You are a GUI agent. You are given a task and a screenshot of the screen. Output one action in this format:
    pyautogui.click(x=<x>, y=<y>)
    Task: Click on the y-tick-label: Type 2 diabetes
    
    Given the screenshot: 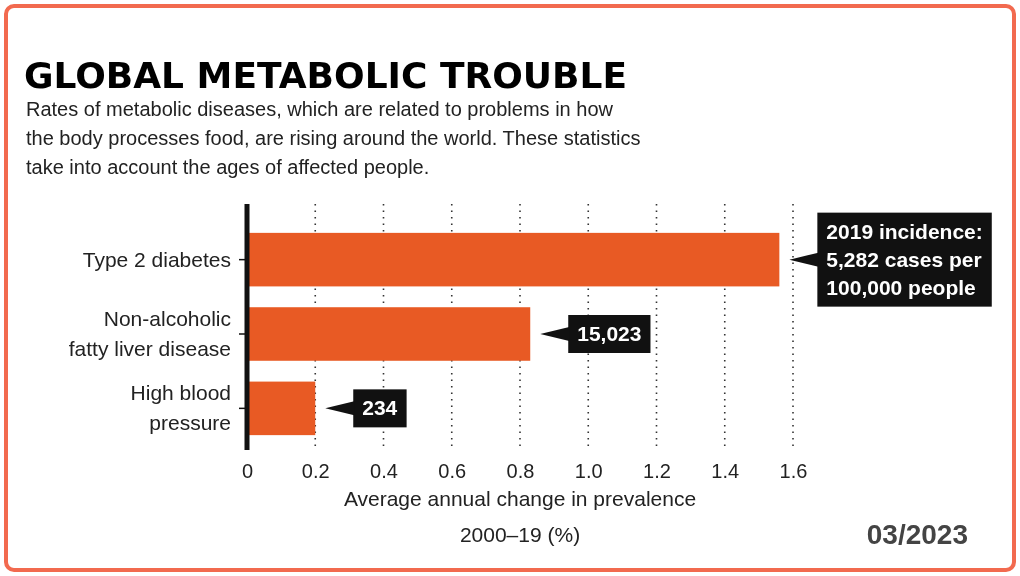 What is the action you would take?
    pyautogui.click(x=156, y=259)
    